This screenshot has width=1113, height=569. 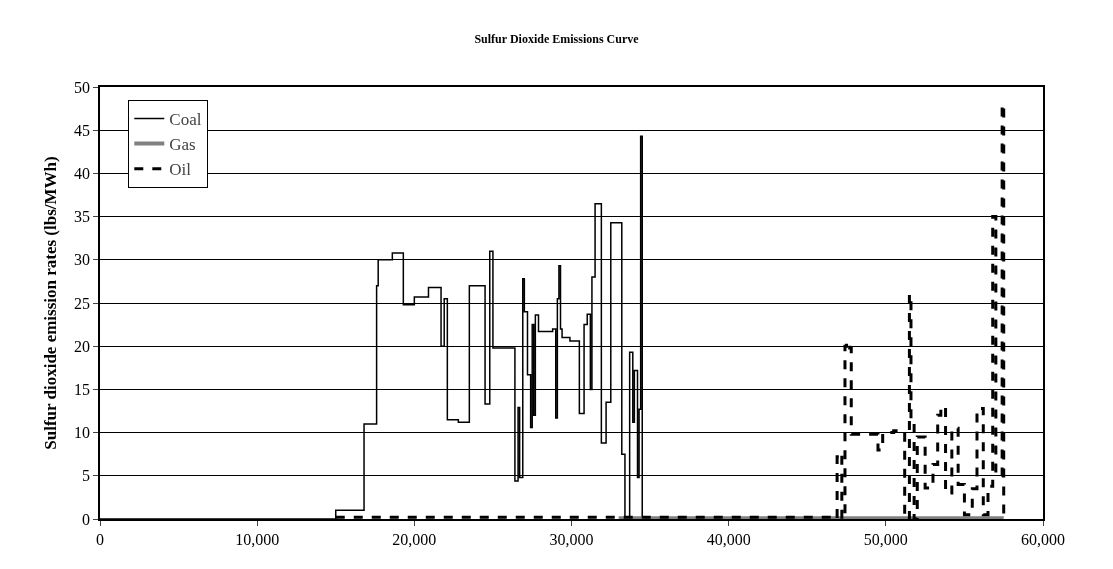 What do you see at coordinates (82, 130) in the screenshot?
I see `y-tick-label: 45` at bounding box center [82, 130].